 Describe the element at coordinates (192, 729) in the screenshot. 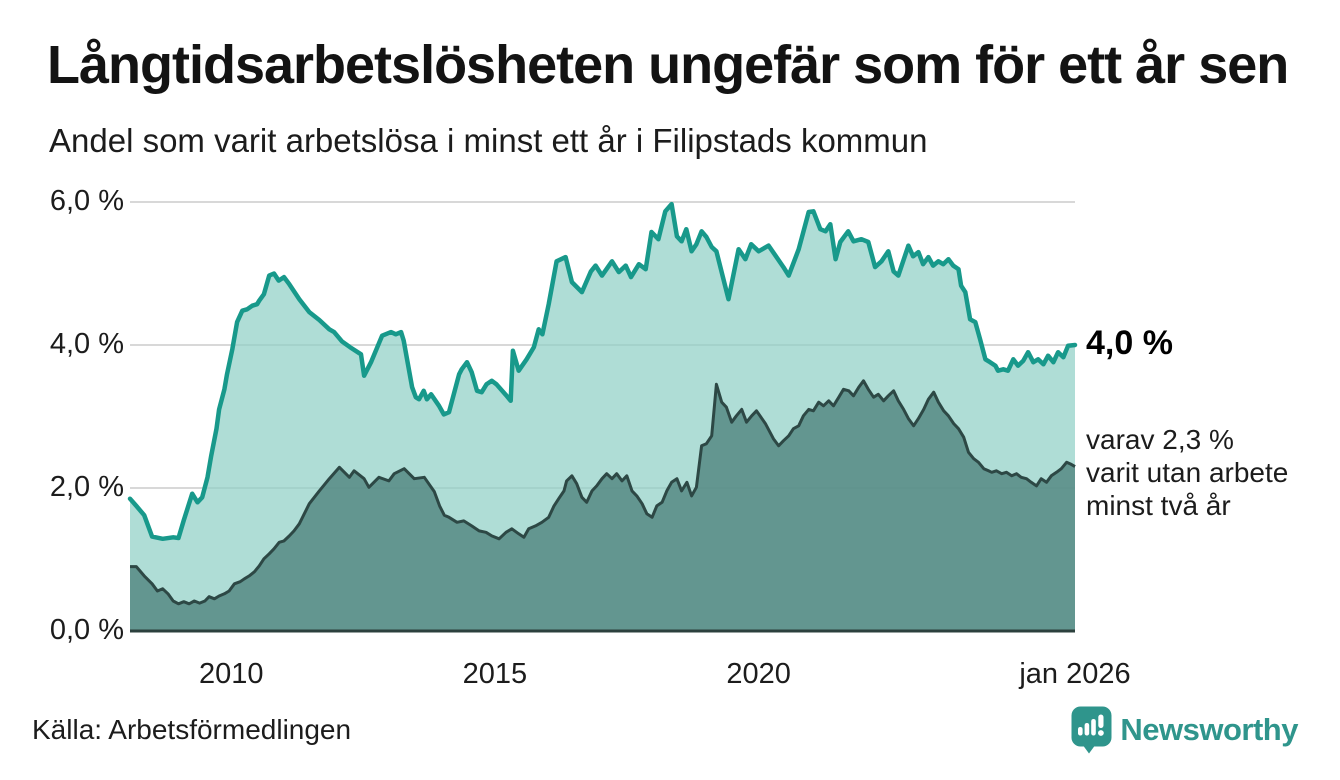

I see `source-credit: Källa: Arbetsförmedlingen` at that location.